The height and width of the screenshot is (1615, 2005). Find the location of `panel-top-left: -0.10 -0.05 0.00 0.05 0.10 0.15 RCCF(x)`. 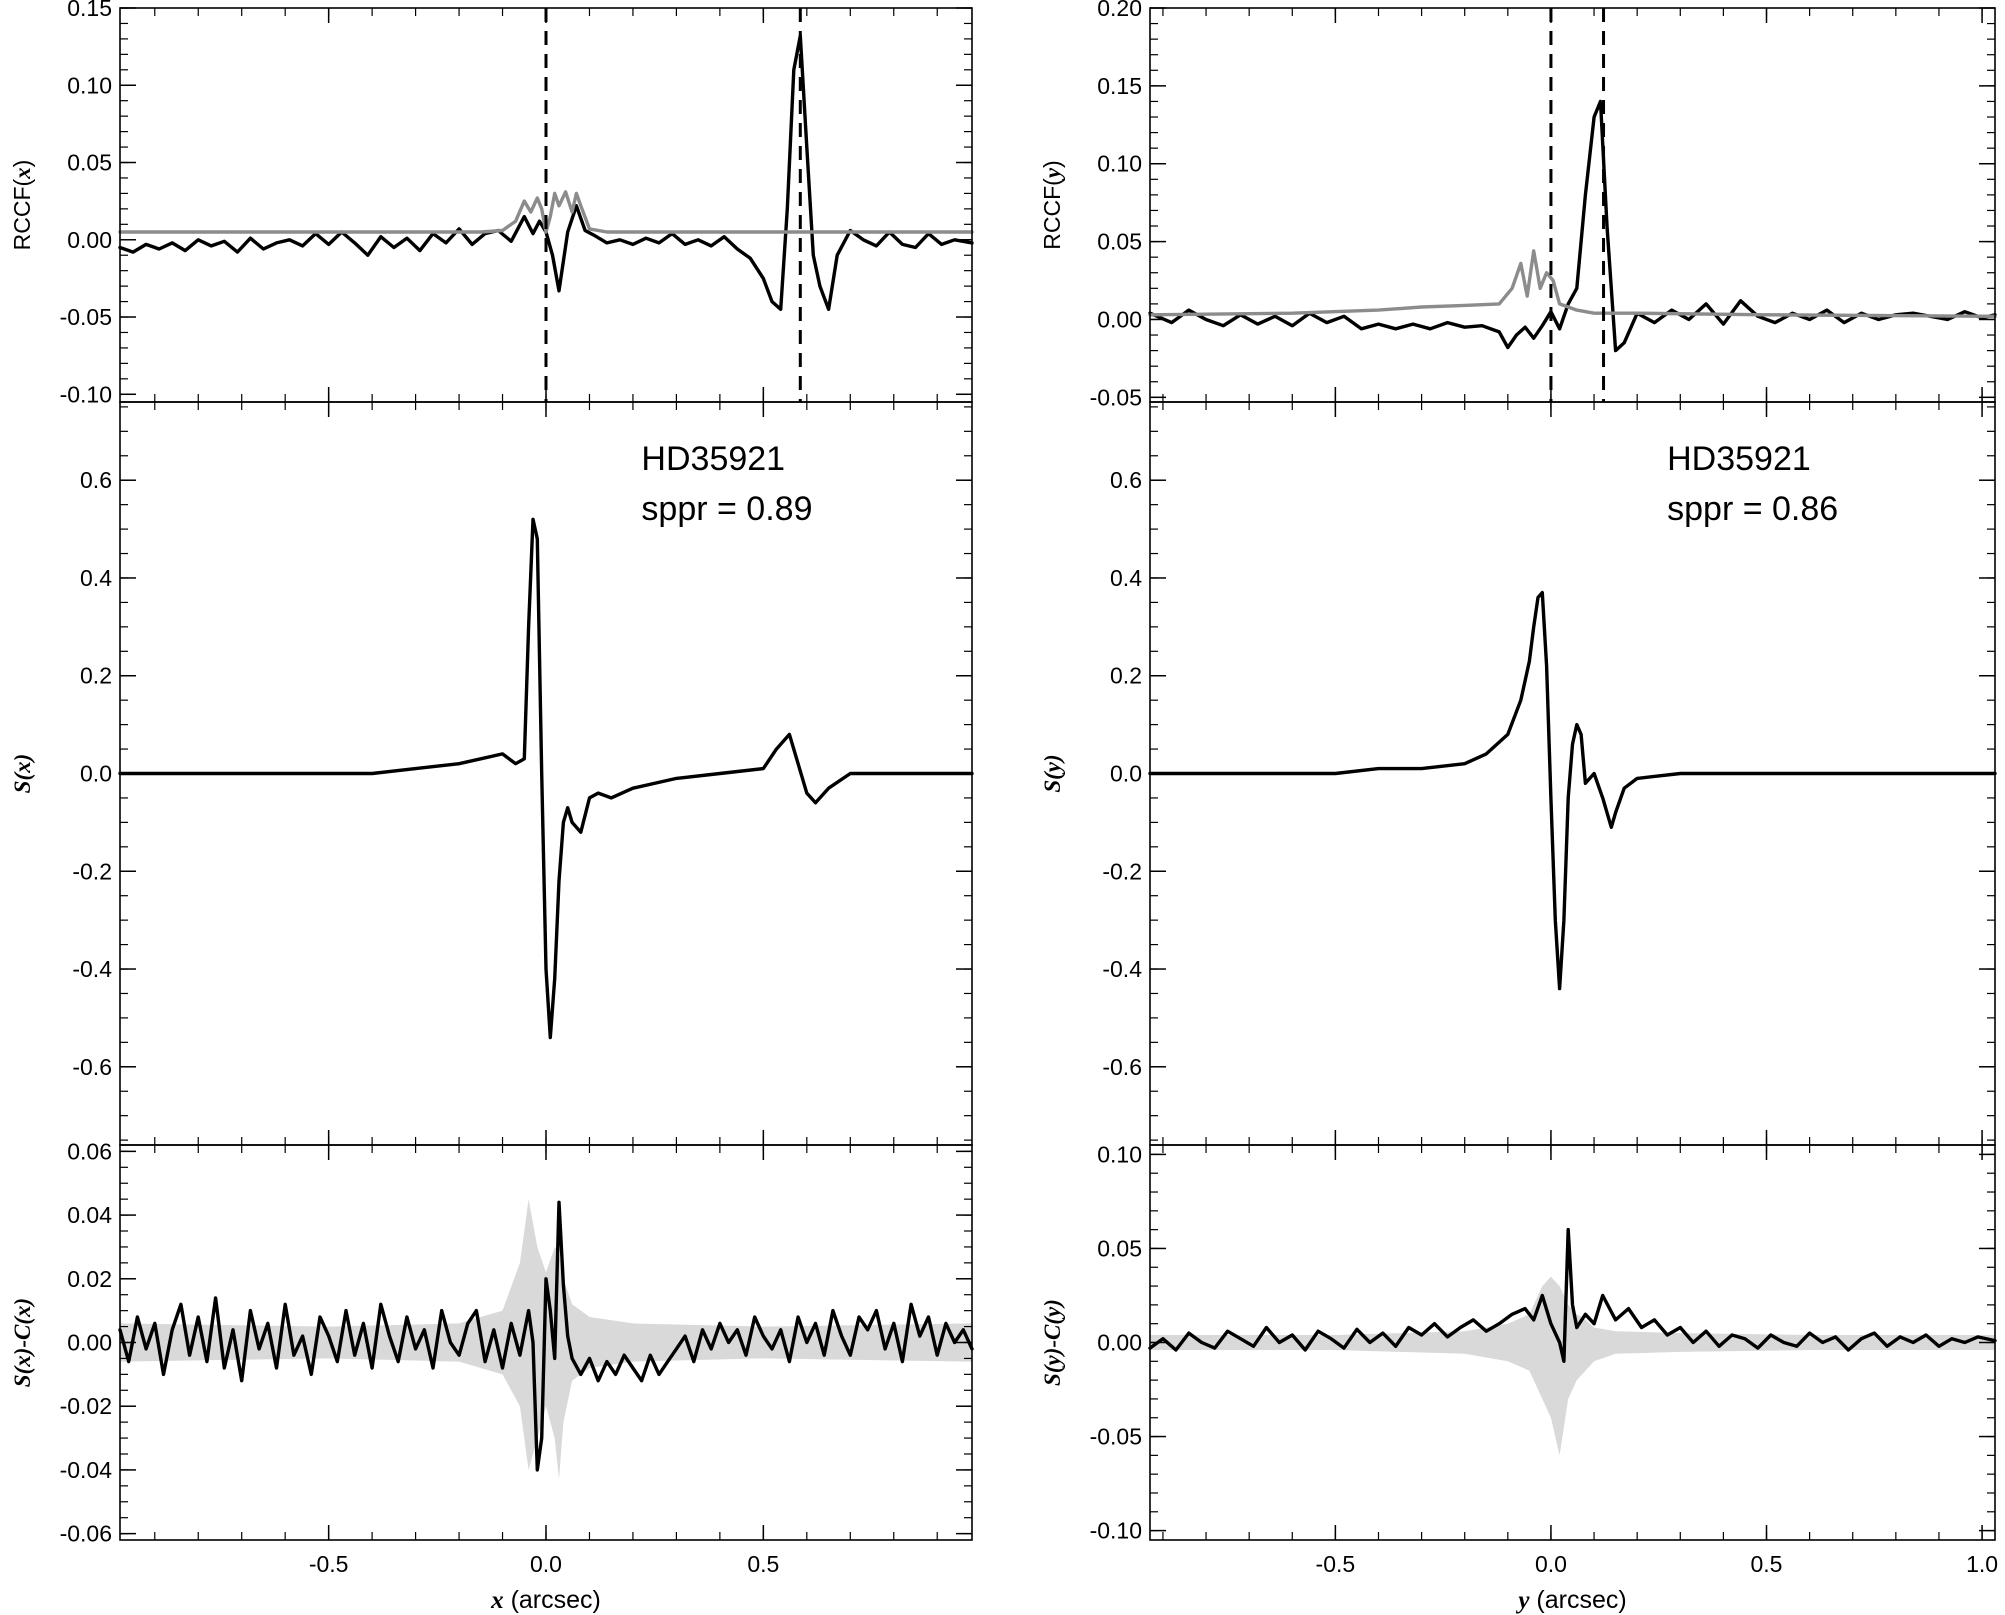

panel-top-left: -0.10 -0.05 0.00 0.05 0.10 0.15 RCCF(x) is located at coordinates (491, 203).